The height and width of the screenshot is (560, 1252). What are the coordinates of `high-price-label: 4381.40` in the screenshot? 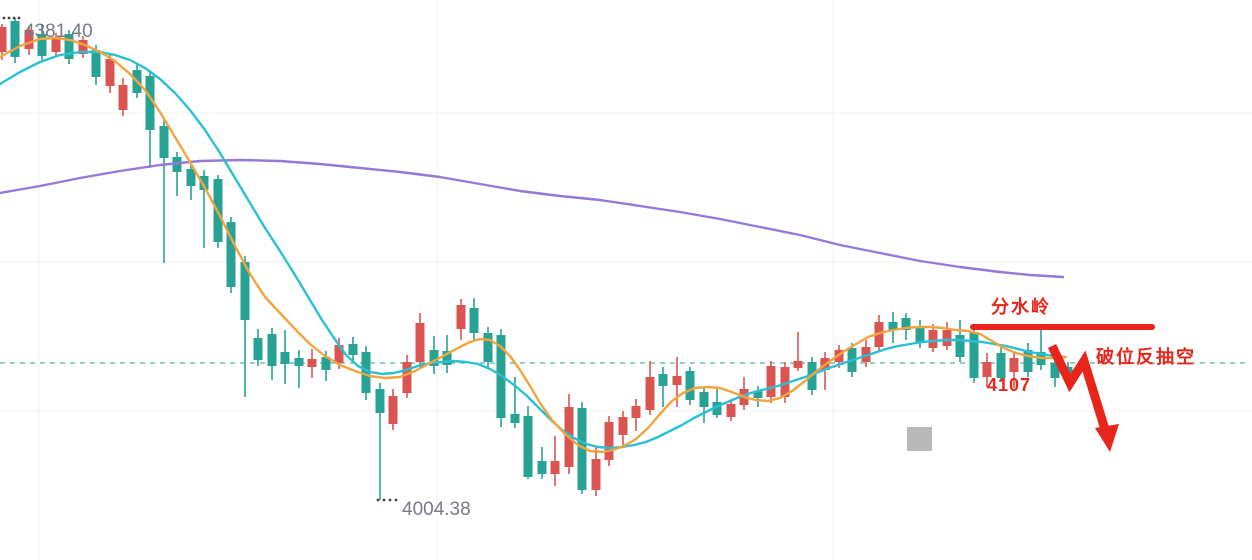 It's located at (58, 31).